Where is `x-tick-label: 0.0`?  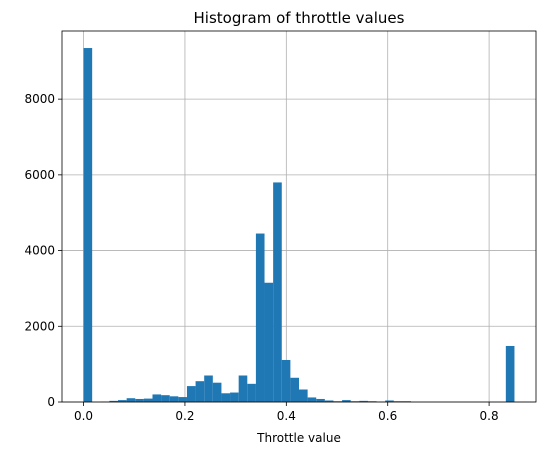 x-tick-label: 0.0 is located at coordinates (83, 416).